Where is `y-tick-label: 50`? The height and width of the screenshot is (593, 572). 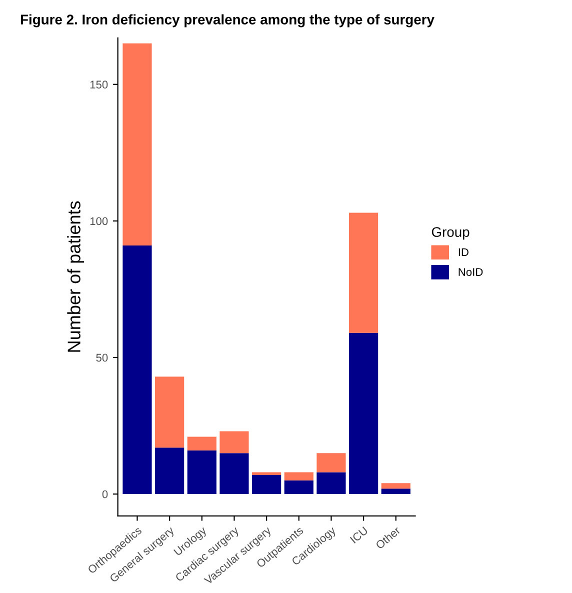
y-tick-label: 50 is located at coordinates (102, 358).